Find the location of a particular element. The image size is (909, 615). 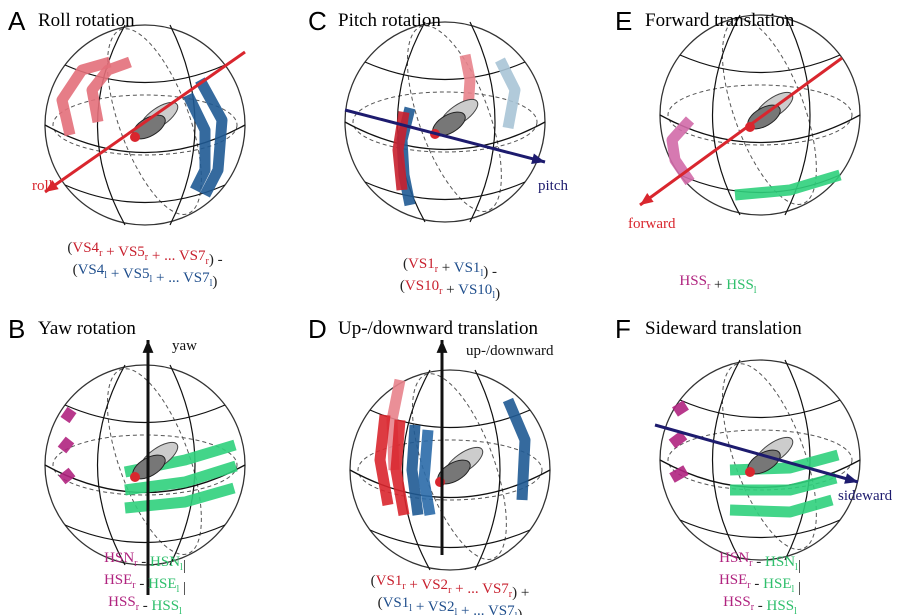

formula-line: (VS10r + VS10l) is located at coordinates (450, 290).